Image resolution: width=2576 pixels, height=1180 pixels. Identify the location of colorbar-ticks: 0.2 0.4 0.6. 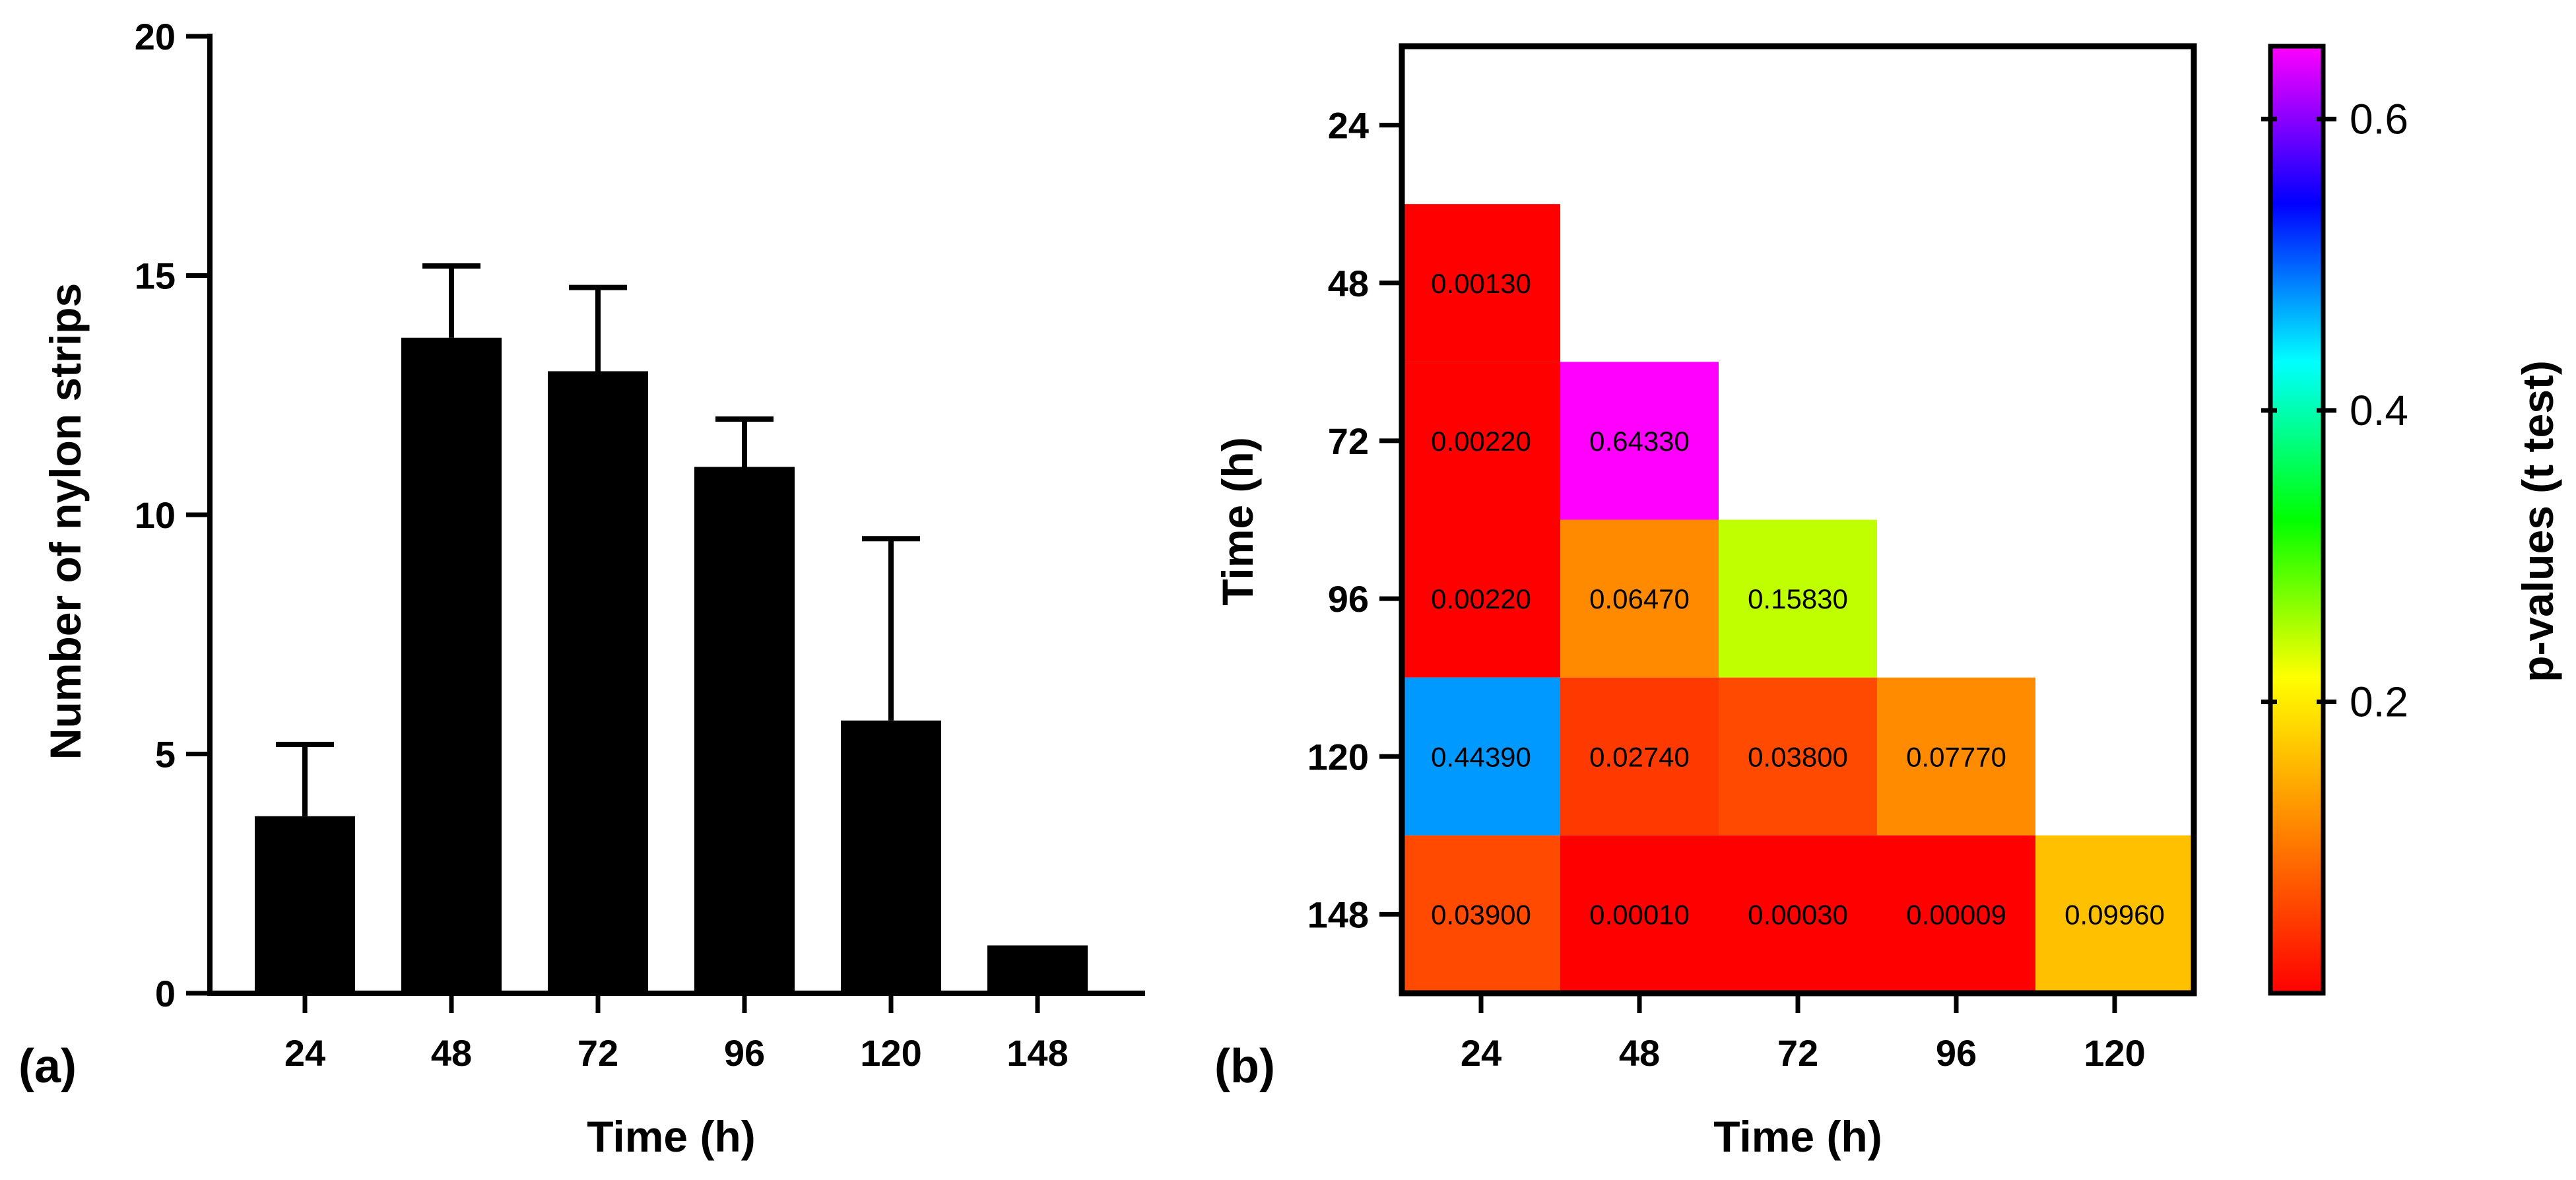
(2334, 410).